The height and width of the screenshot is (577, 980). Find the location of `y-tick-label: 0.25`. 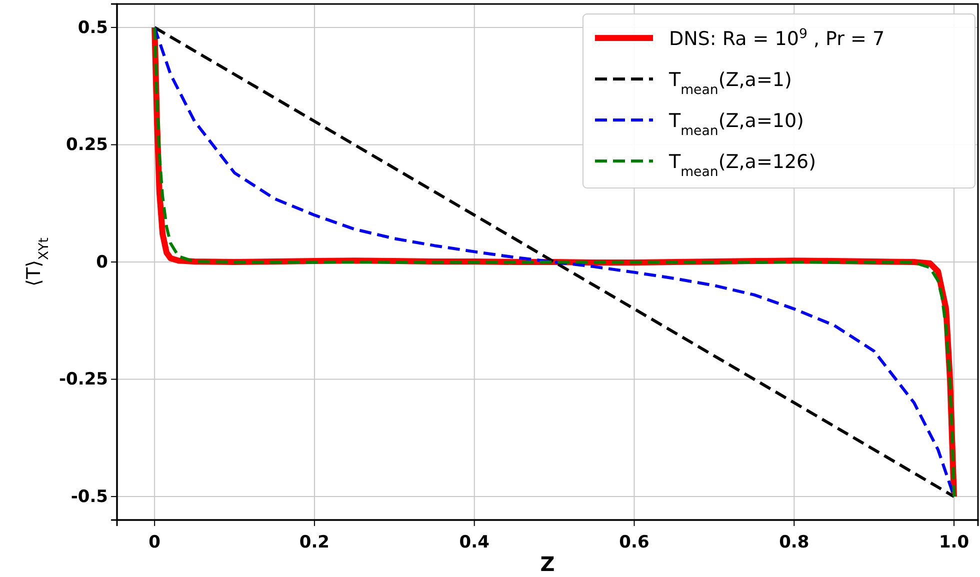

y-tick-label: 0.25 is located at coordinates (87, 145).